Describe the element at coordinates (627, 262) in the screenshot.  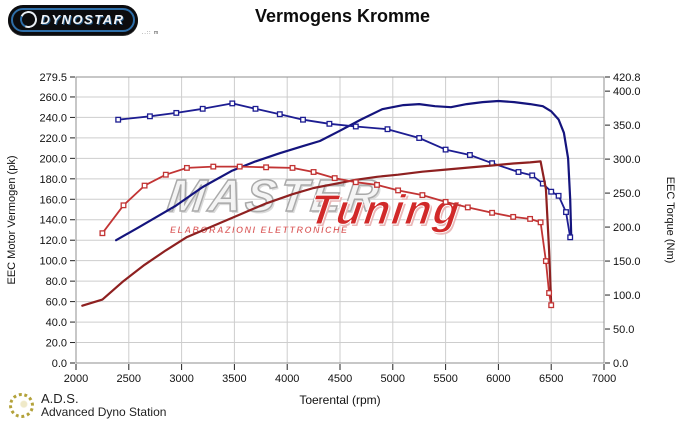
I see `tick-label-right: 150.0` at that location.